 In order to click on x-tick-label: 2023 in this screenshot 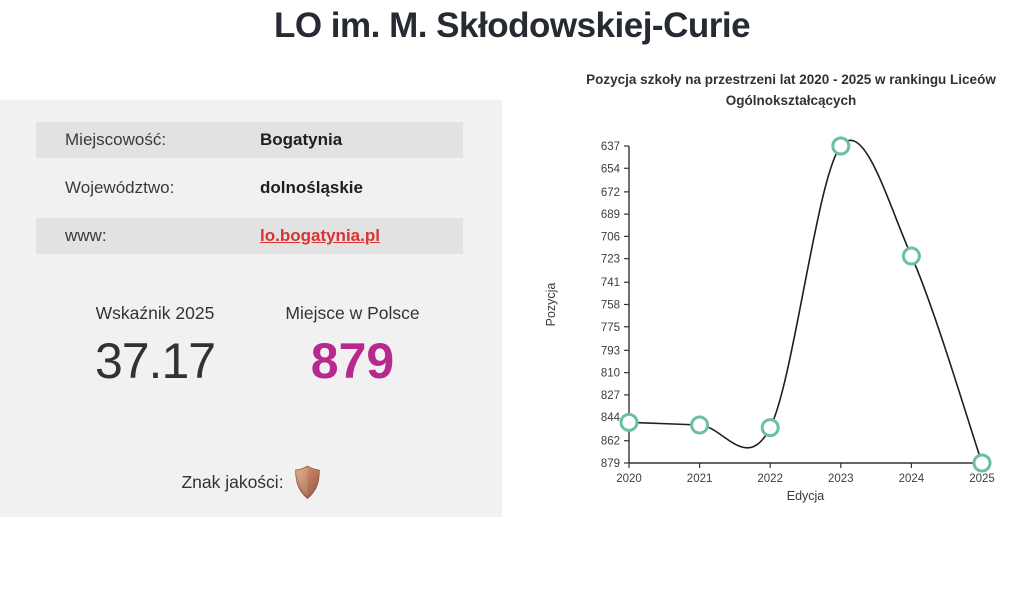, I will do `click(841, 479)`.